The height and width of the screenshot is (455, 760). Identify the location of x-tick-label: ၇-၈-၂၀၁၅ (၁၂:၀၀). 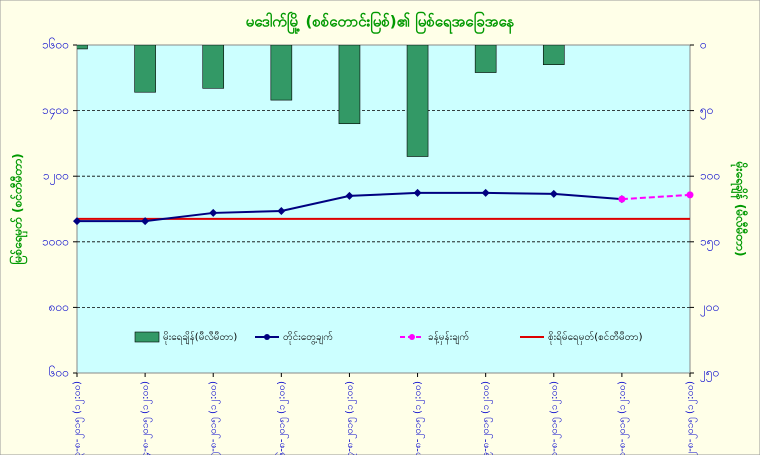
(350, 418).